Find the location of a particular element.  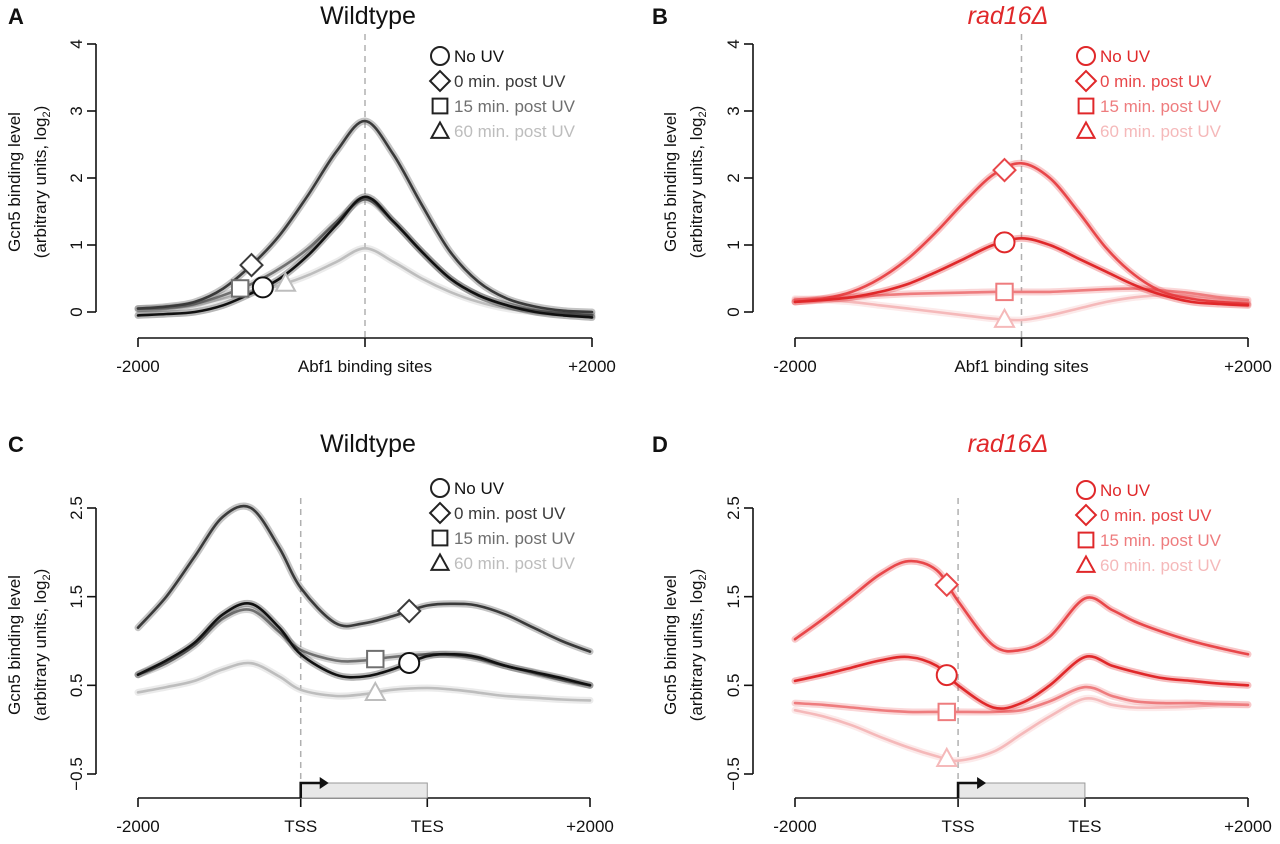

y-axis-label-units-text: (arbitrary units, log is located at coordinates (40, 651).